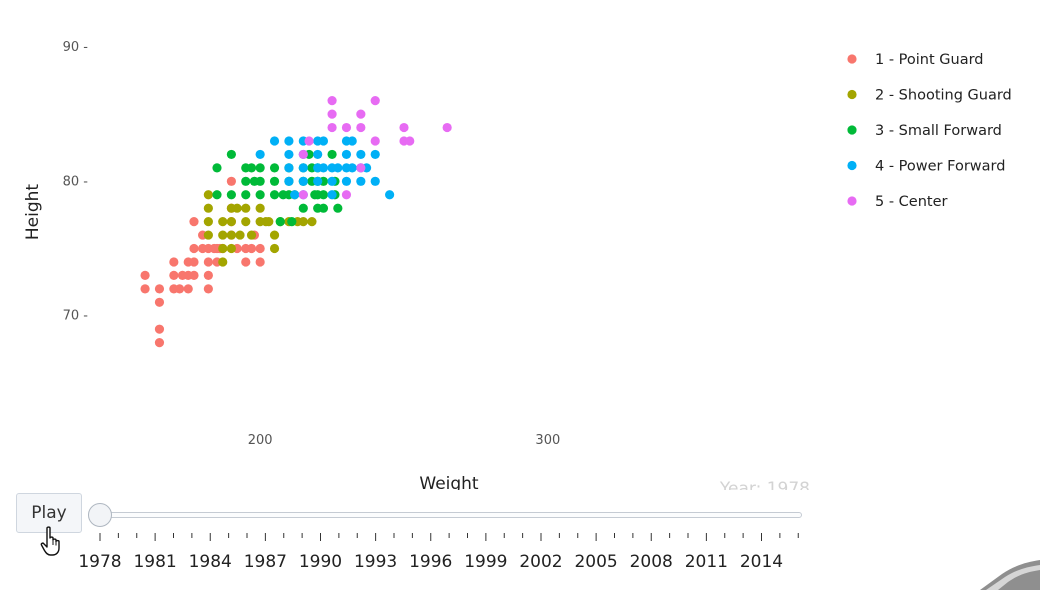 This screenshot has width=1040, height=590. I want to click on slider-step-label: 2005, so click(595, 562).